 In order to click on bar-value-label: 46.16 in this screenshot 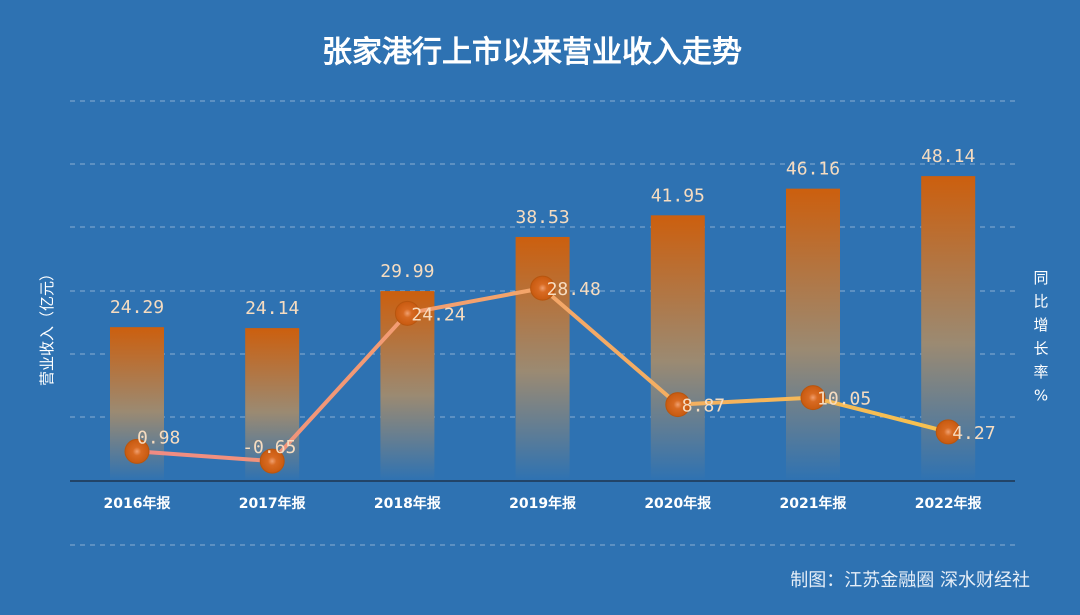, I will do `click(813, 169)`.